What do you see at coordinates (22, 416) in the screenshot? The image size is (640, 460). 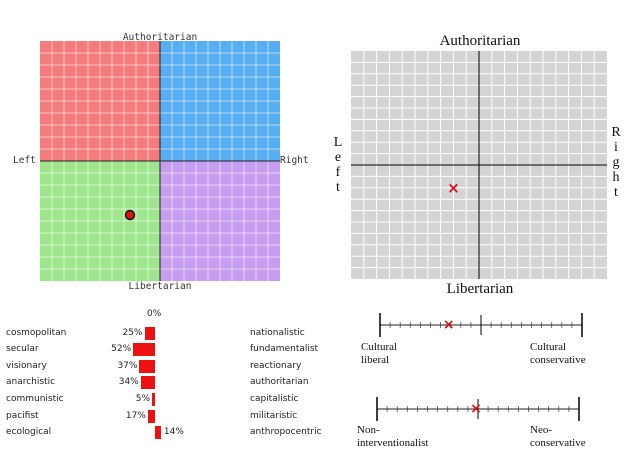 I see `bar-left-label: pacifist` at bounding box center [22, 416].